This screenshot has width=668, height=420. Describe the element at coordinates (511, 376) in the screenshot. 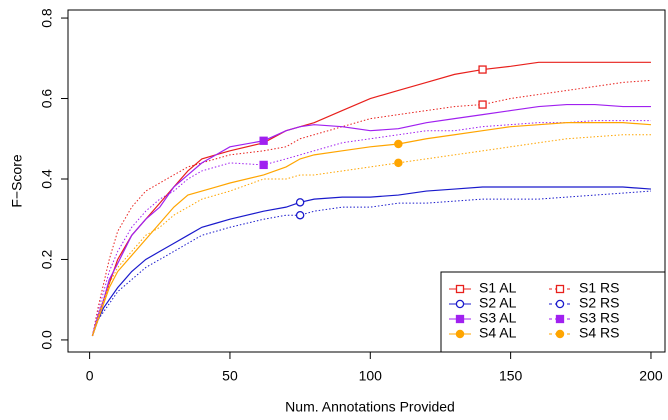

I see `x-tick-label: 150` at that location.